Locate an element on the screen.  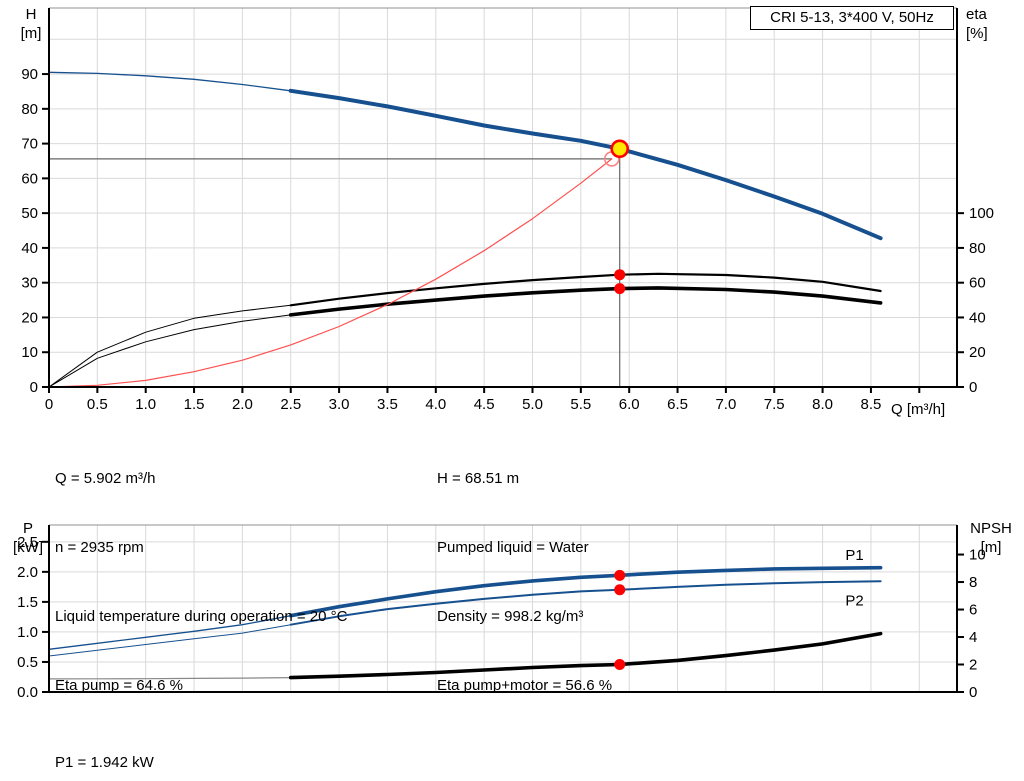
series-P1-thin is located at coordinates (170, 632).